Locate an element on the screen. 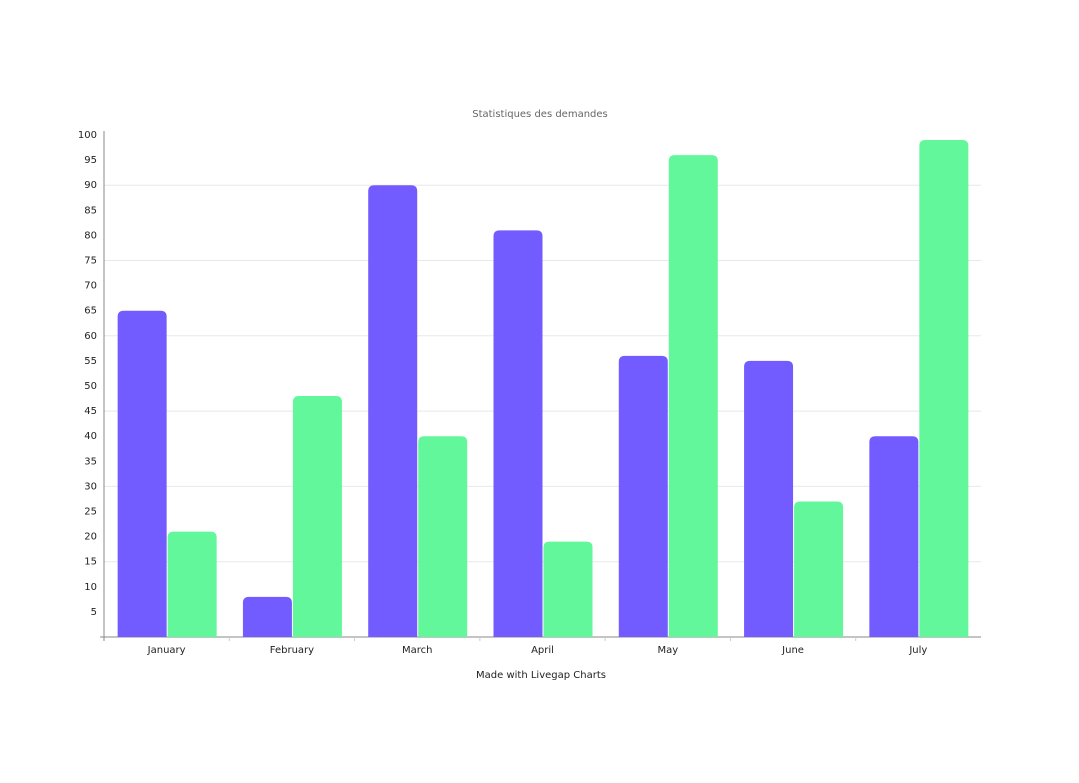 Image resolution: width=1079 pixels, height=783 pixels. y-tick-label: 75 is located at coordinates (90, 261).